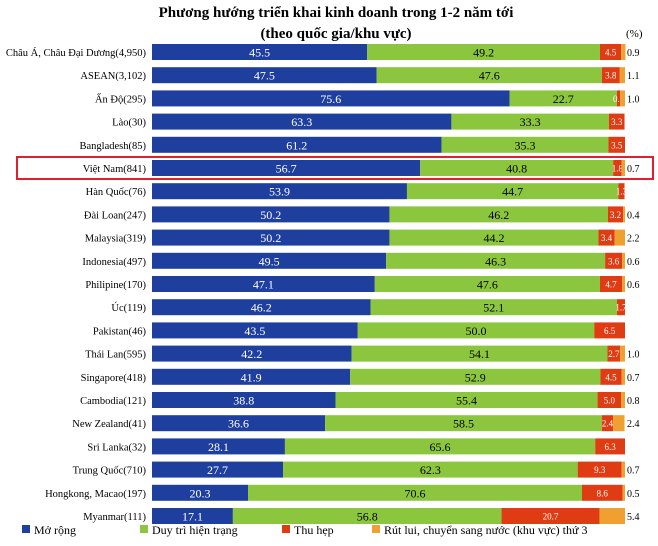 This screenshot has height=546, width=658. What do you see at coordinates (335, 168) in the screenshot?
I see `highlight-box` at bounding box center [335, 168].